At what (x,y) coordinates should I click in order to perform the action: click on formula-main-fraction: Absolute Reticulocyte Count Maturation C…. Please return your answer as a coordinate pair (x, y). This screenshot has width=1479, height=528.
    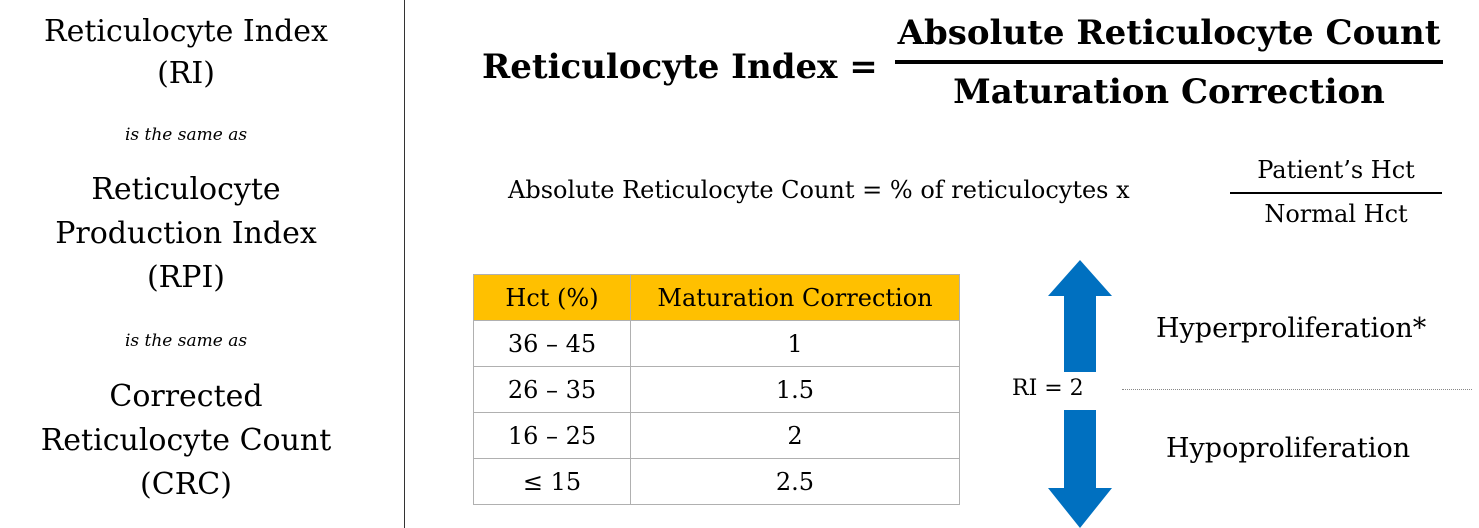
    Looking at the image, I should click on (1169, 62).